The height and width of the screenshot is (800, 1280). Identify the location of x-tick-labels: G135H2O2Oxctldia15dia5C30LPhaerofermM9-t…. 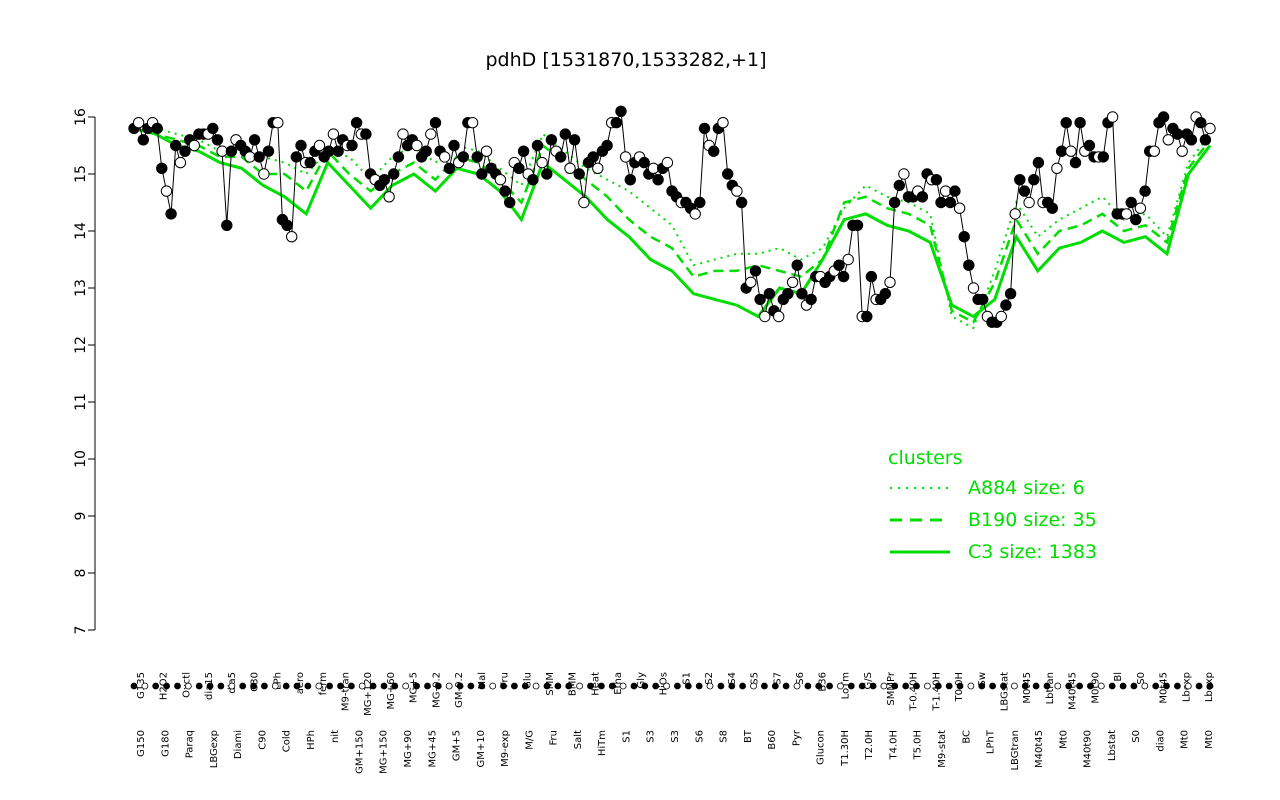
(672, 722).